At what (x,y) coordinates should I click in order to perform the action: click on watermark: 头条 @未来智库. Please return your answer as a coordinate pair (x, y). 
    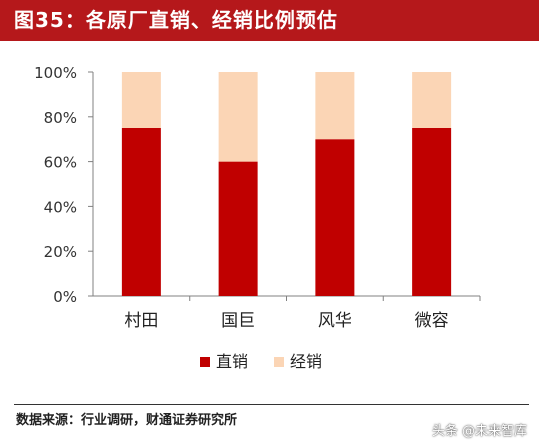
    Looking at the image, I should click on (479, 431).